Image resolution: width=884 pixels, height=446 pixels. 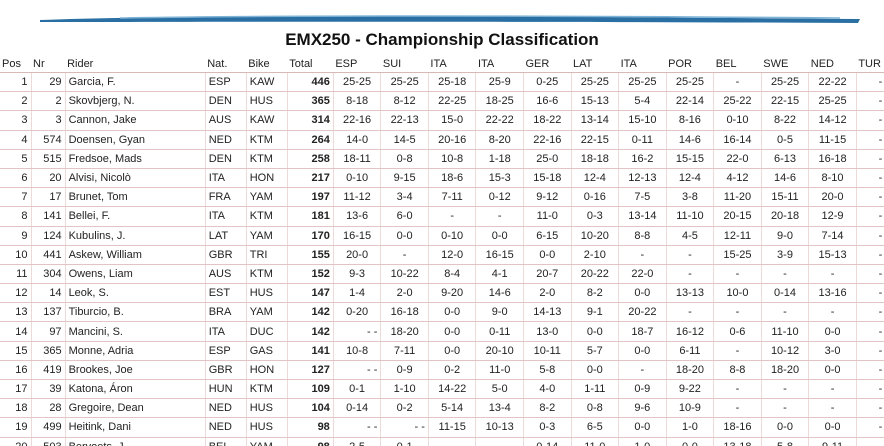 What do you see at coordinates (310, 159) in the screenshot?
I see `table-cell: 258` at bounding box center [310, 159].